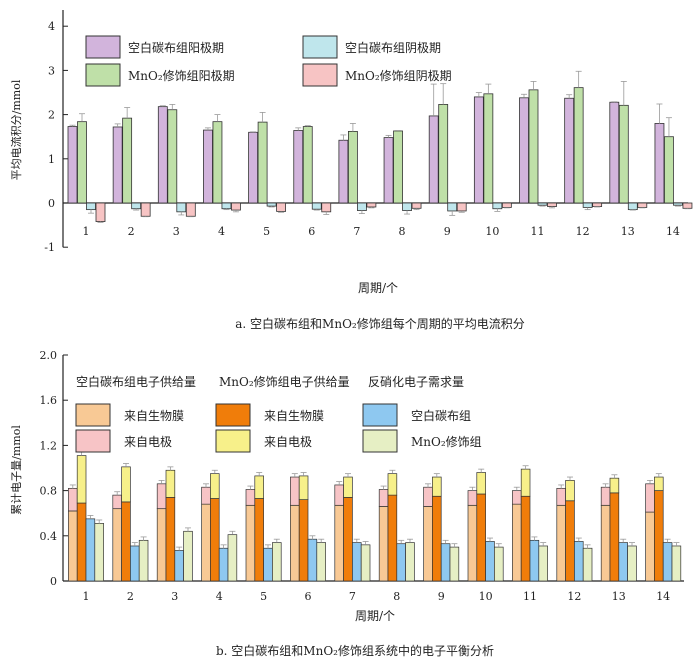 The height and width of the screenshot is (661, 700). What do you see at coordinates (174, 596) in the screenshot?
I see `x-tick-label: 3` at bounding box center [174, 596].